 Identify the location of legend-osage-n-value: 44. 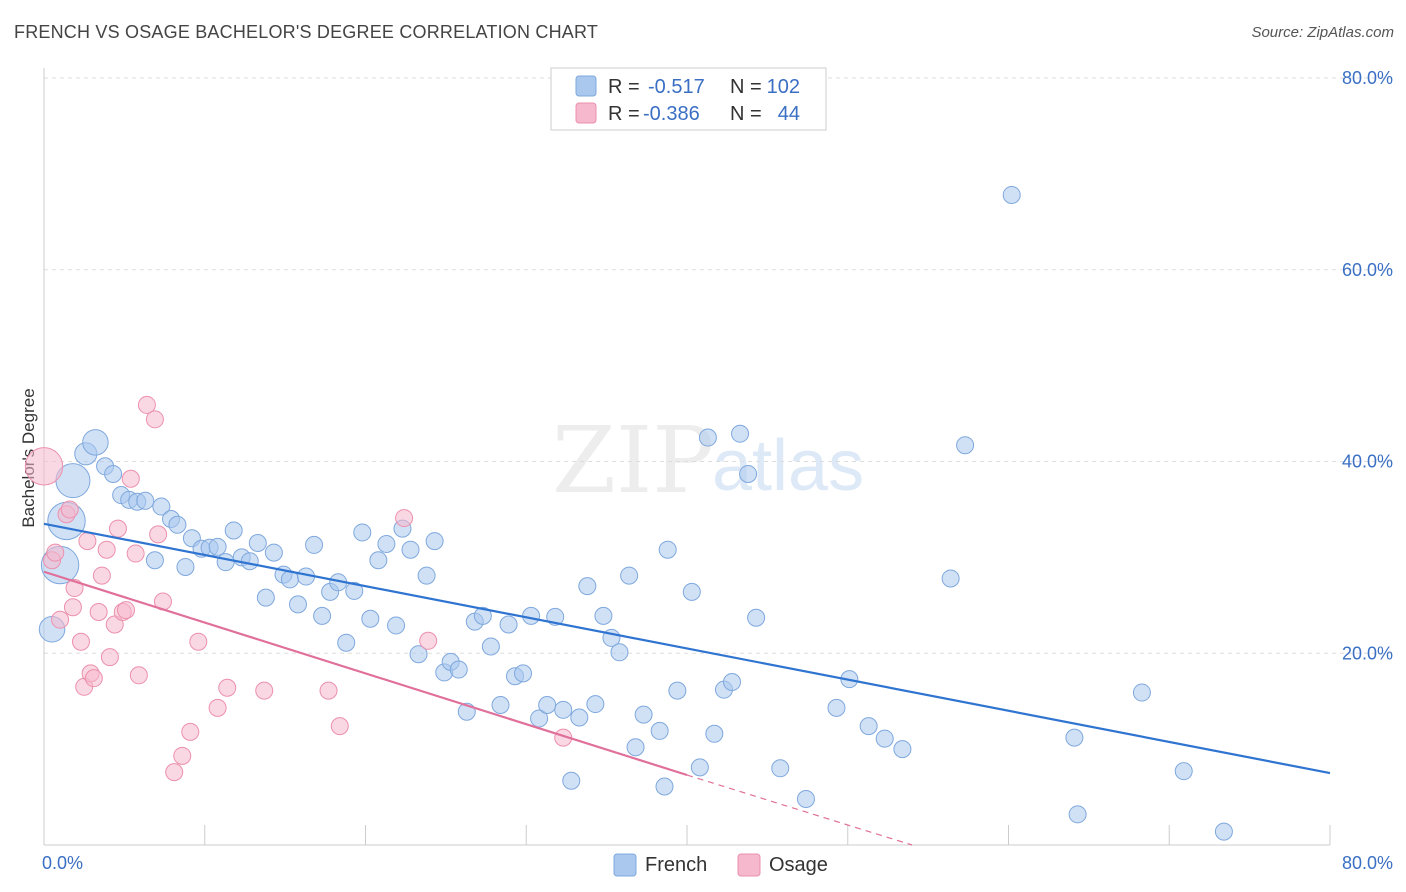
(789, 114).